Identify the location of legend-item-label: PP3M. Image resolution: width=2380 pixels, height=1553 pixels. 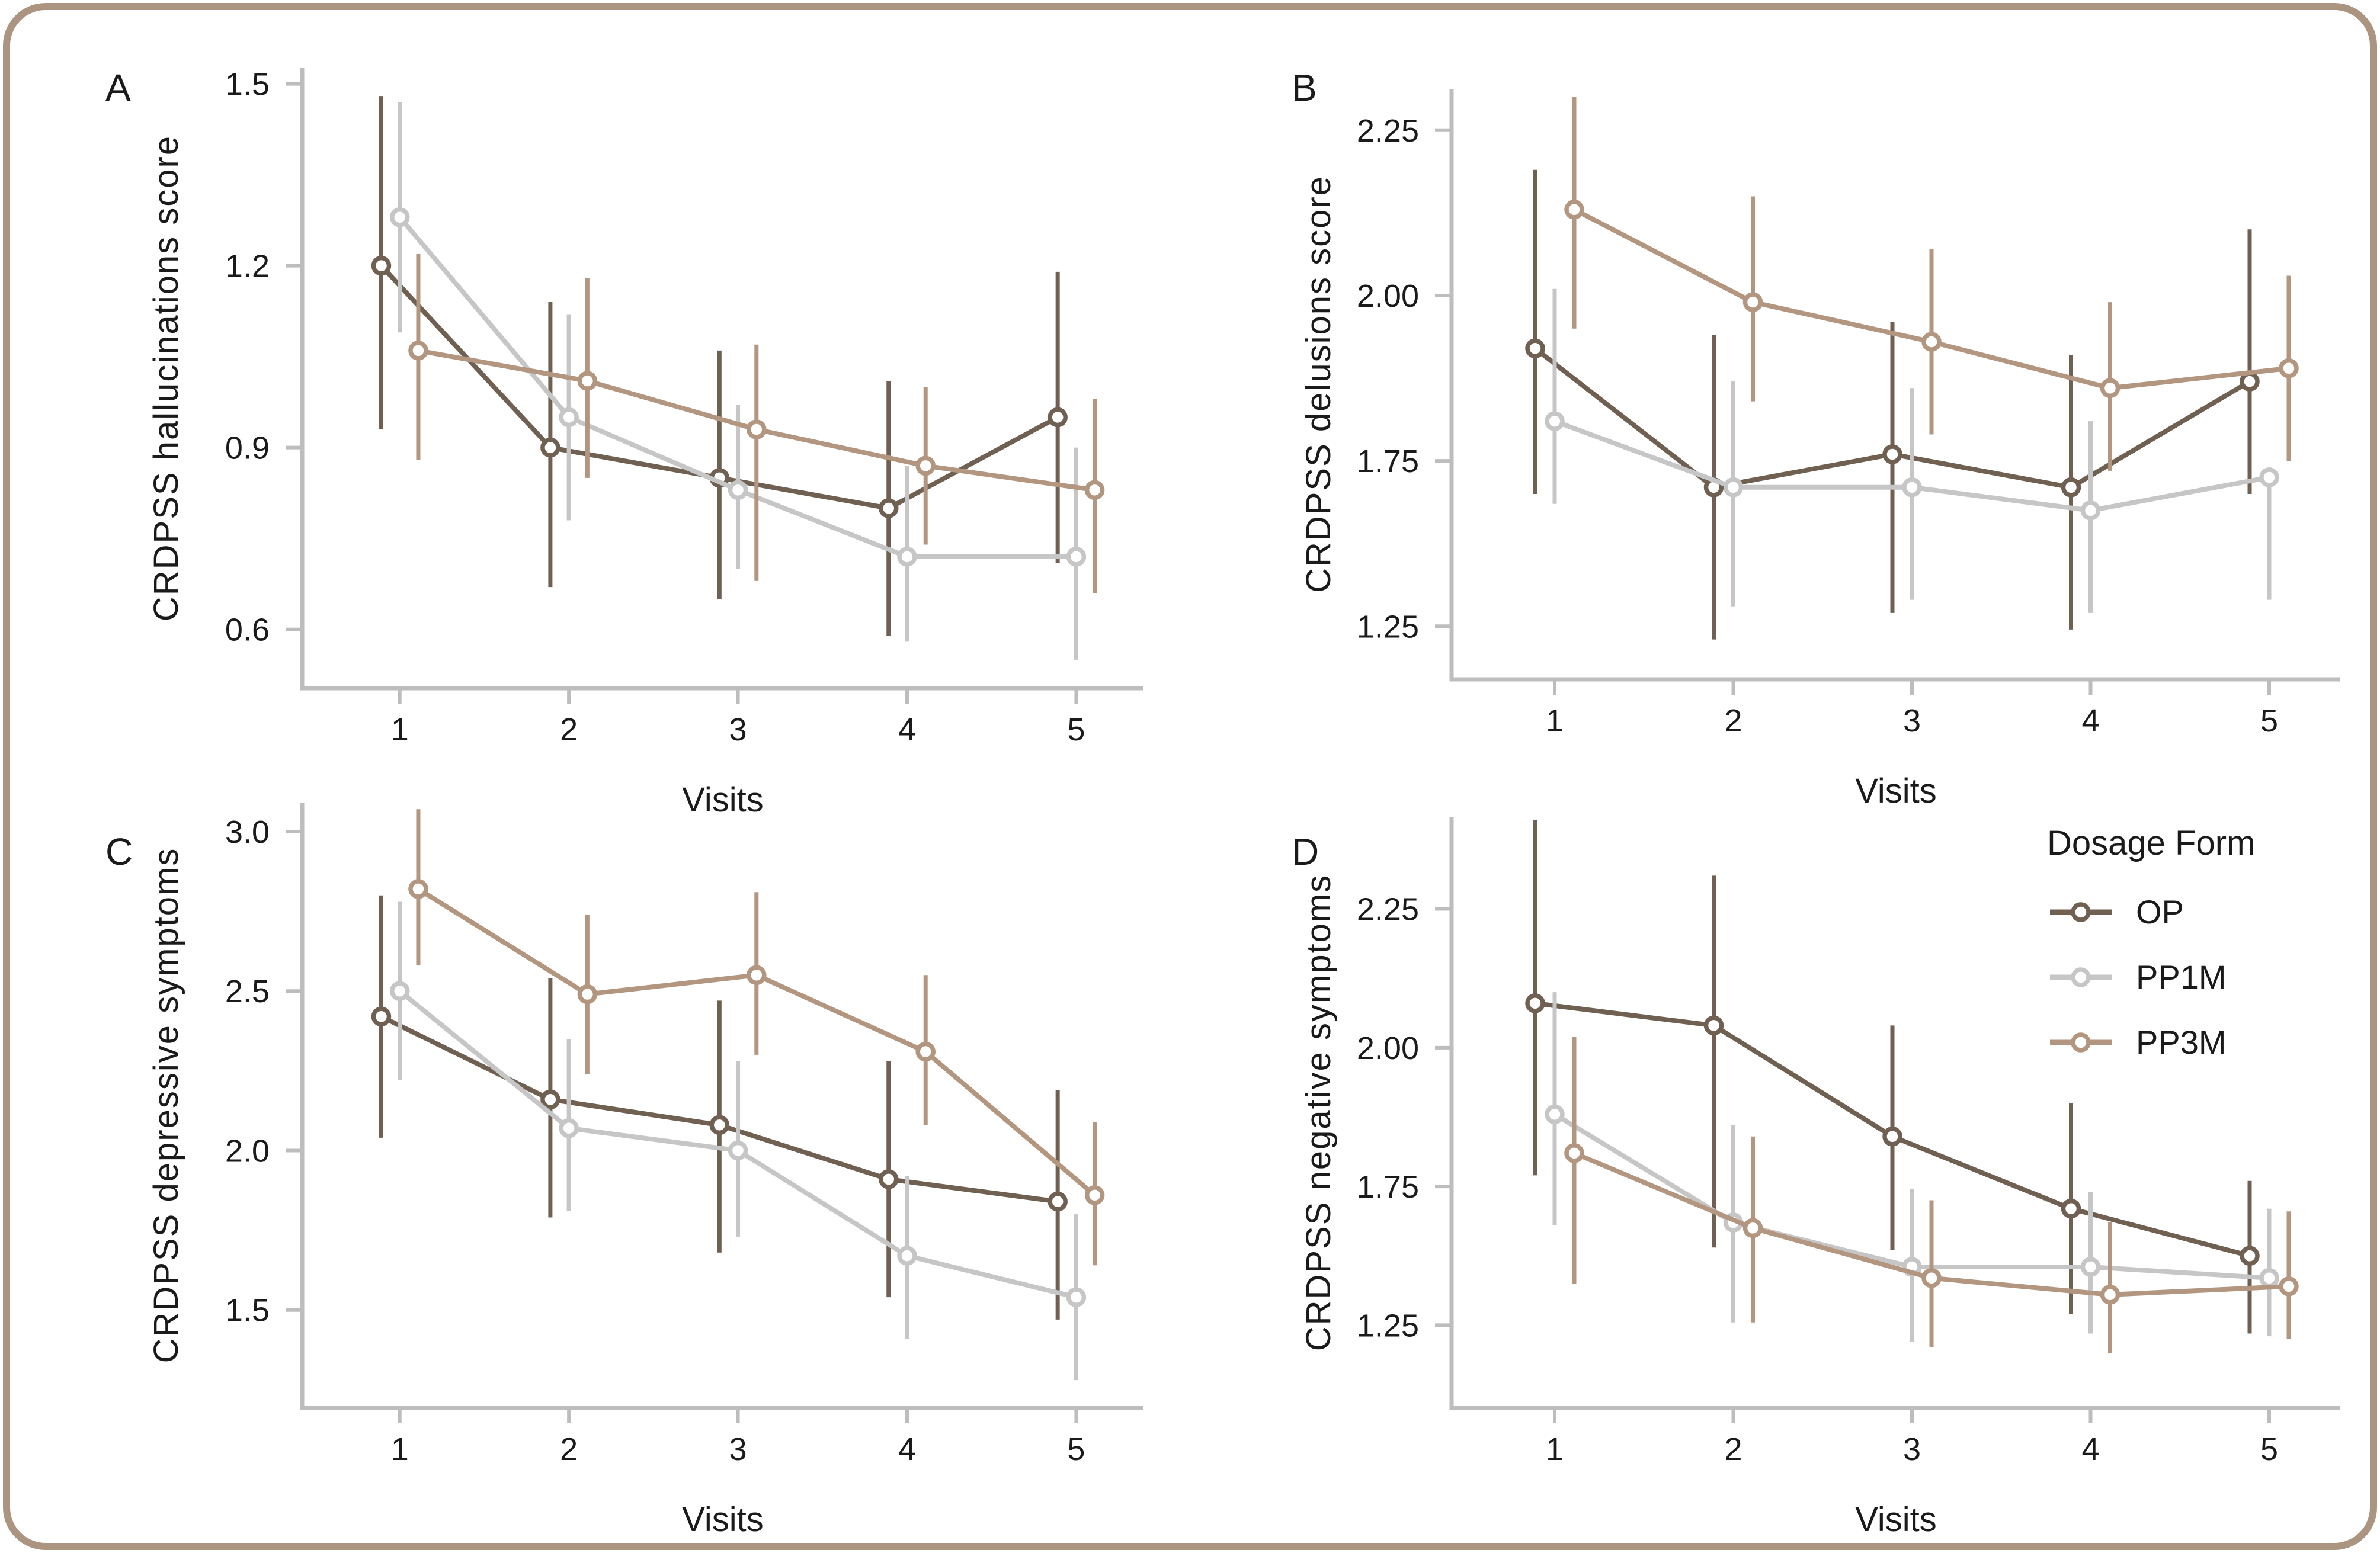
(2181, 1042).